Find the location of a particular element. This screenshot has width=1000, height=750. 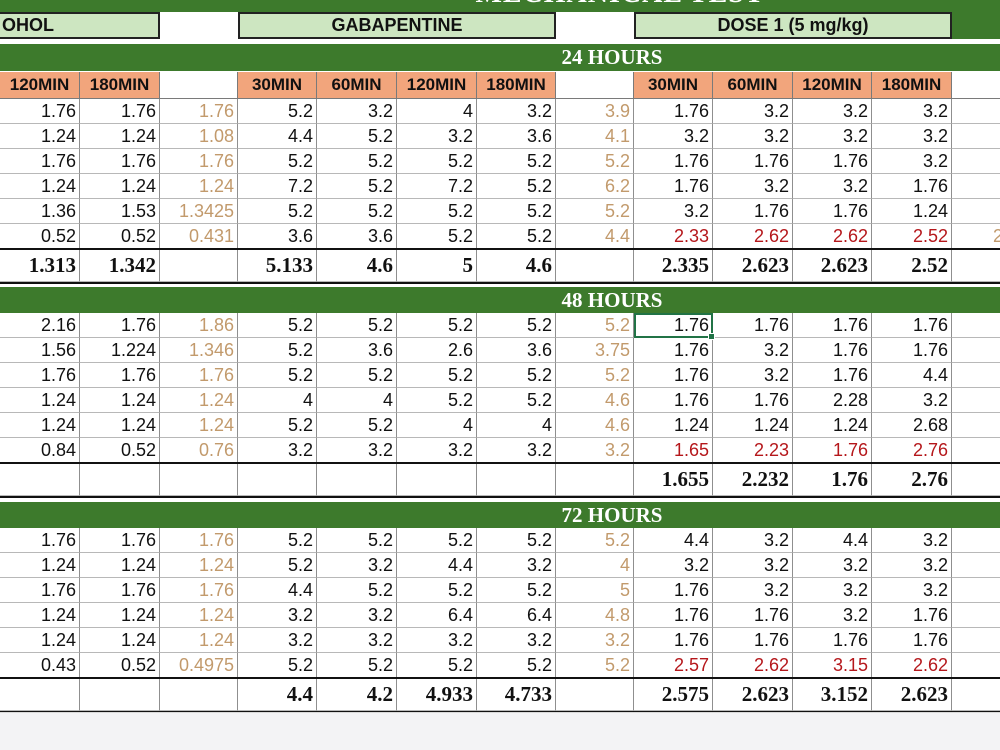

column-header-col-d: 30MIN is located at coordinates (277, 85).